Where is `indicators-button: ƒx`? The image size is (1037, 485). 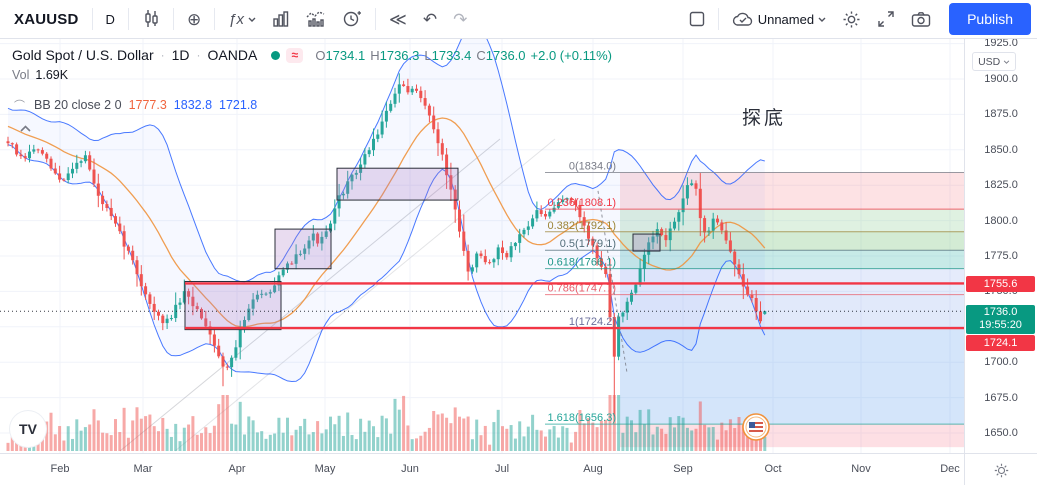 indicators-button: ƒx is located at coordinates (242, 19).